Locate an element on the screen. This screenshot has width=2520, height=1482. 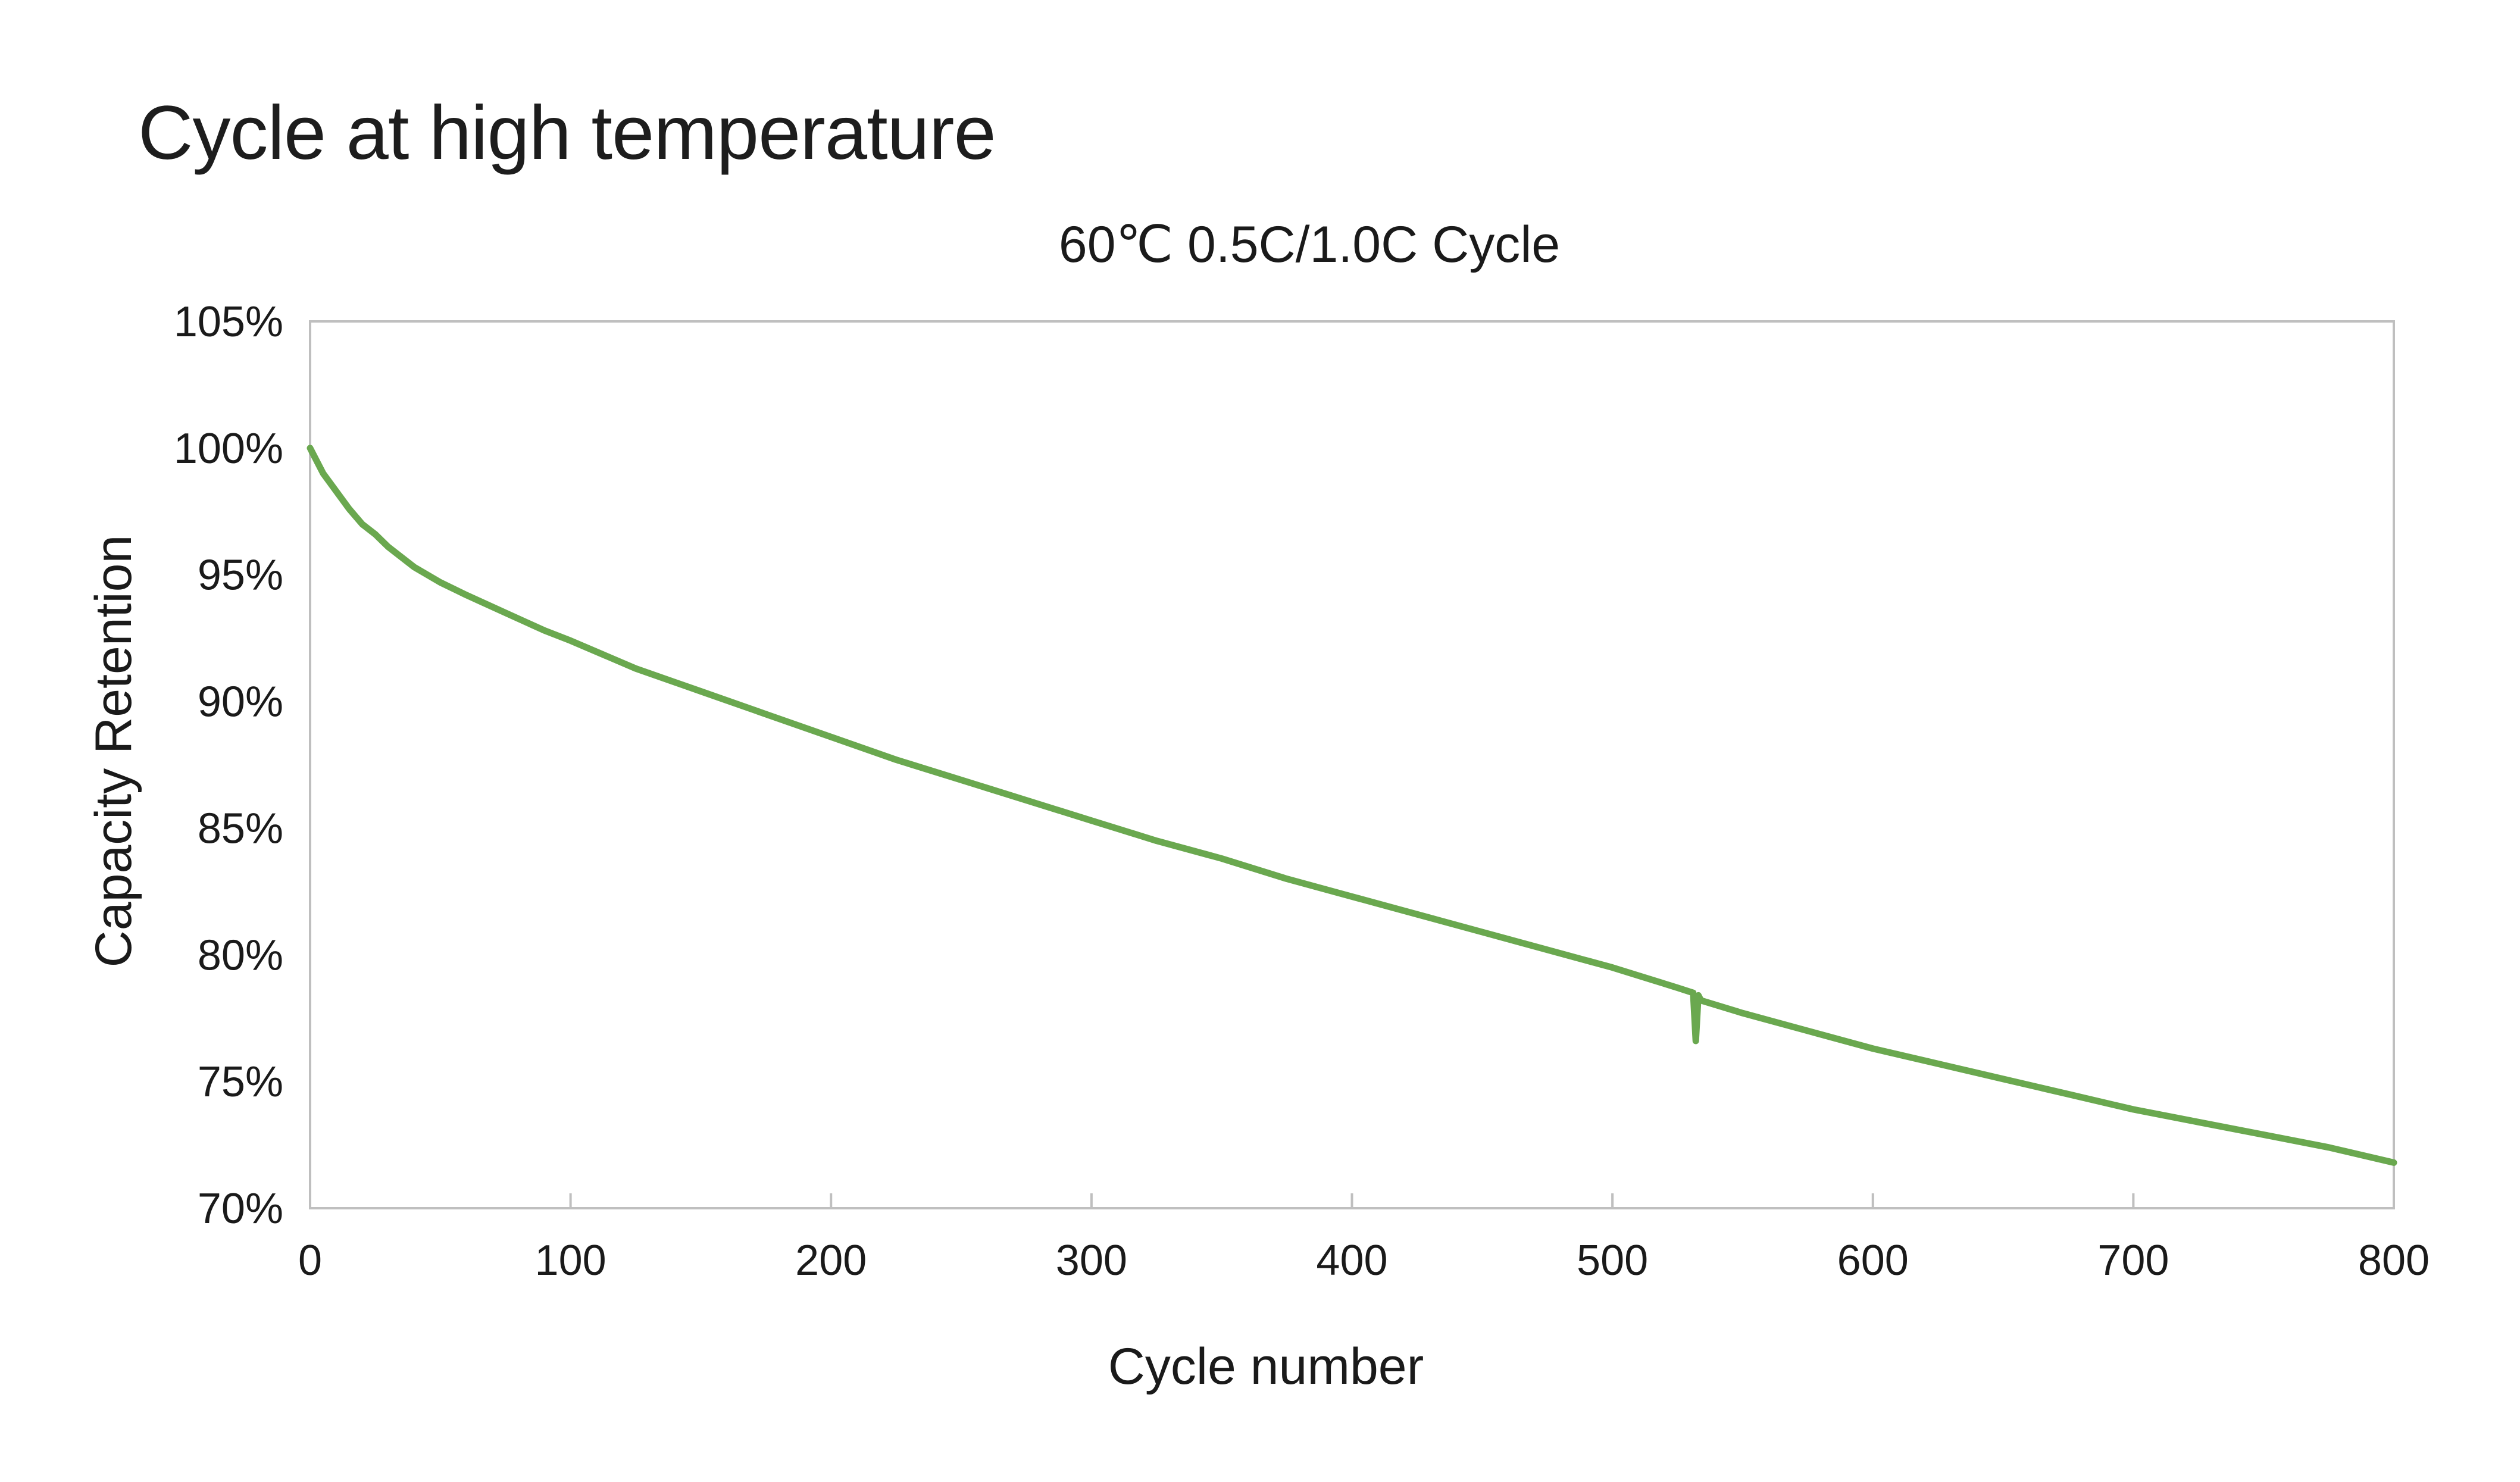
x-tick-label: 200 is located at coordinates (831, 1260).